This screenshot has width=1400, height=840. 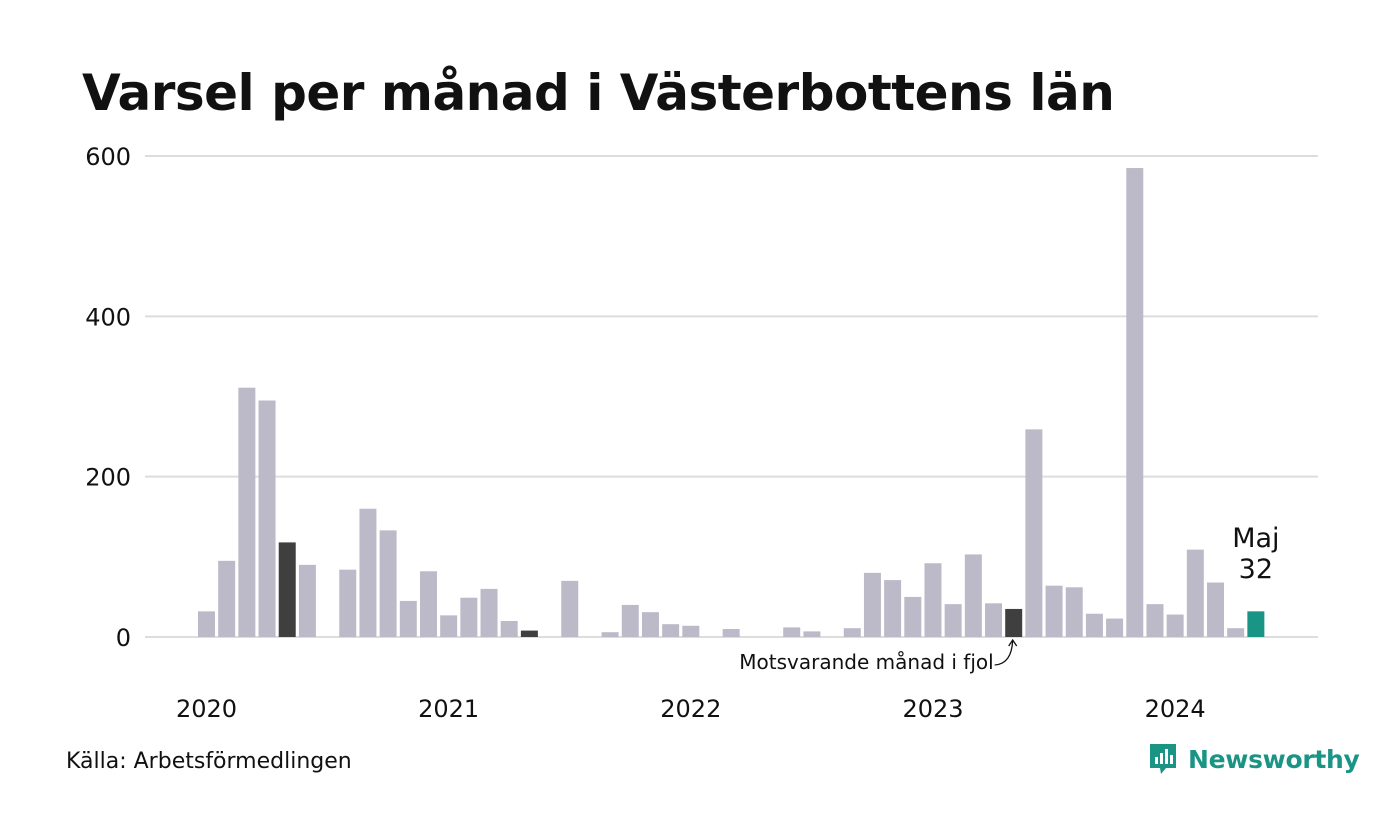 I want to click on y-axis-ticks: 0 200 400 600, so click(x=108, y=397).